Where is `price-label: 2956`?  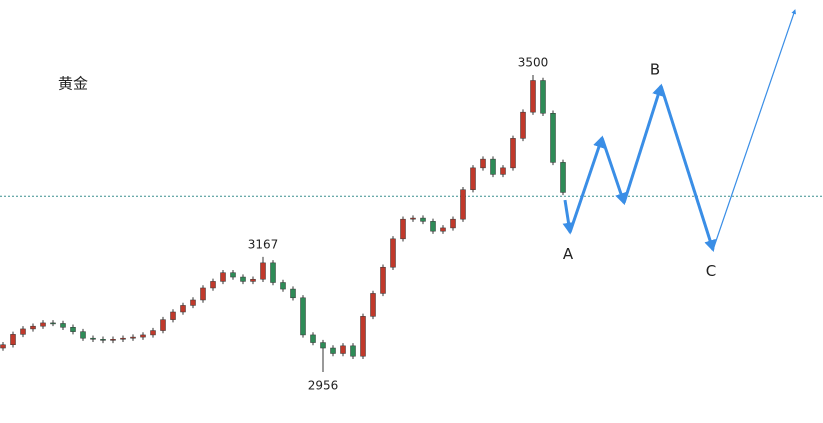
price-label: 2956 is located at coordinates (323, 386).